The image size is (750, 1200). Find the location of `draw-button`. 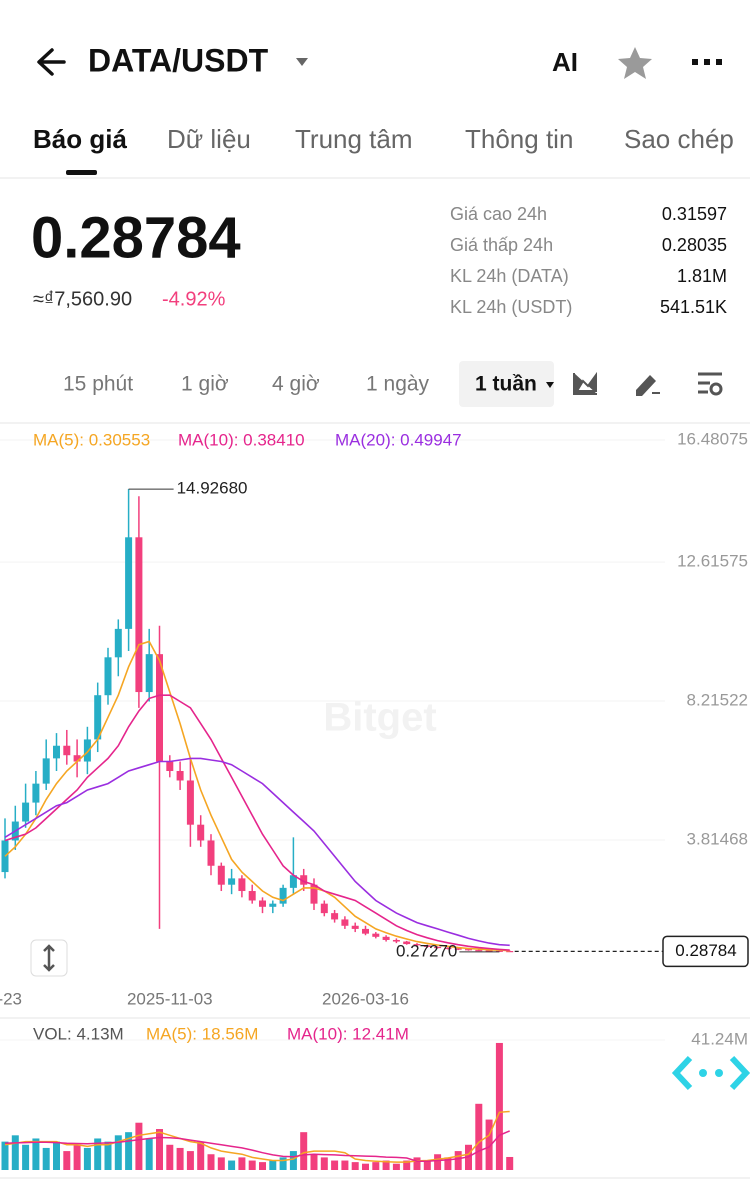

draw-button is located at coordinates (648, 385).